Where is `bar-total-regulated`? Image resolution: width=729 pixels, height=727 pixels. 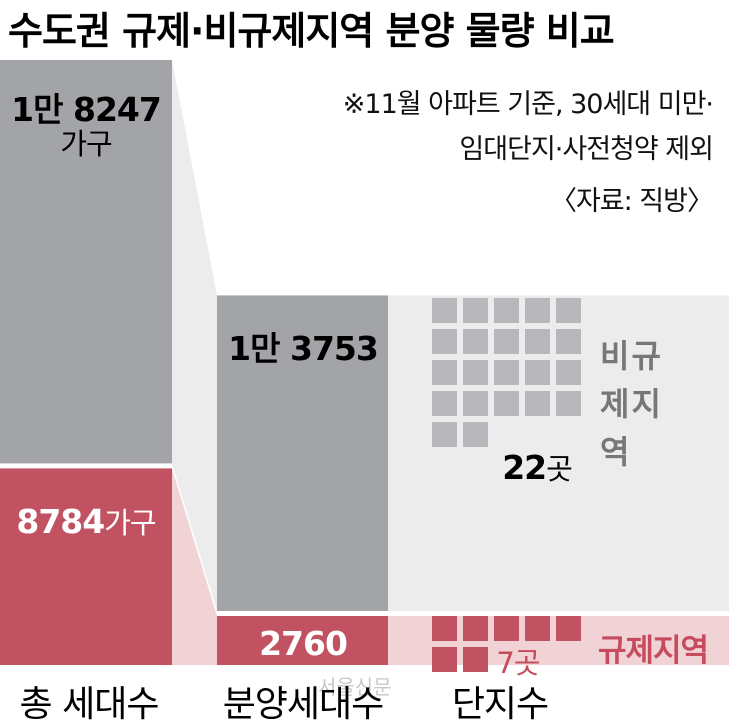
bar-total-regulated is located at coordinates (86, 566).